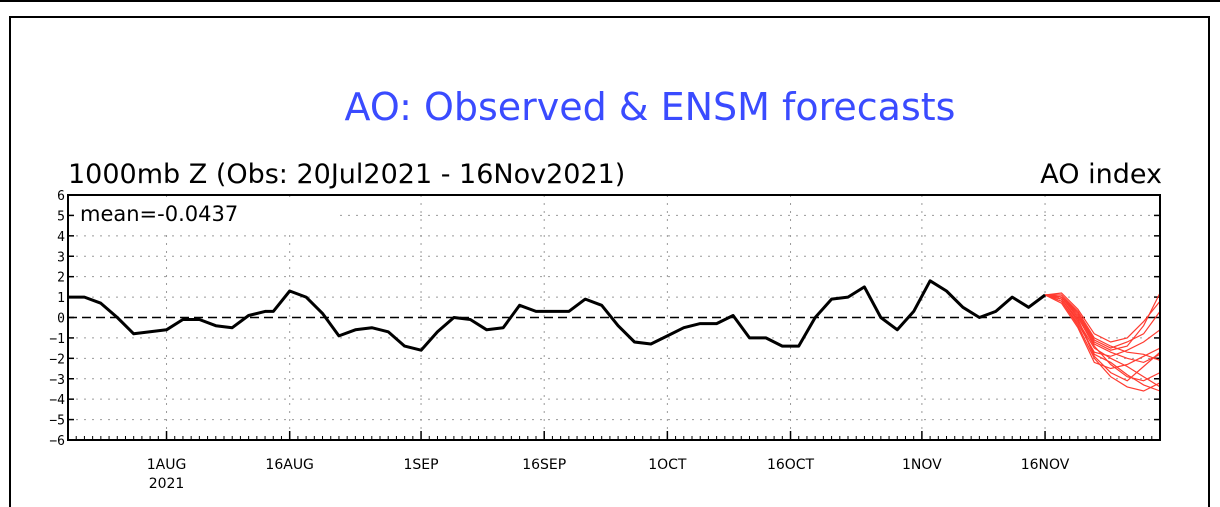 This screenshot has height=507, width=1220. I want to click on frame-left-border, so click(10, 261).